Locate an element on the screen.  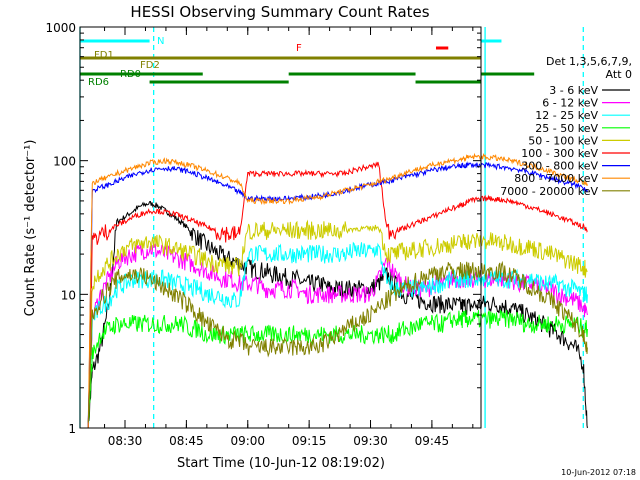
legend-header-line-2: Att 0 is located at coordinates (619, 74).